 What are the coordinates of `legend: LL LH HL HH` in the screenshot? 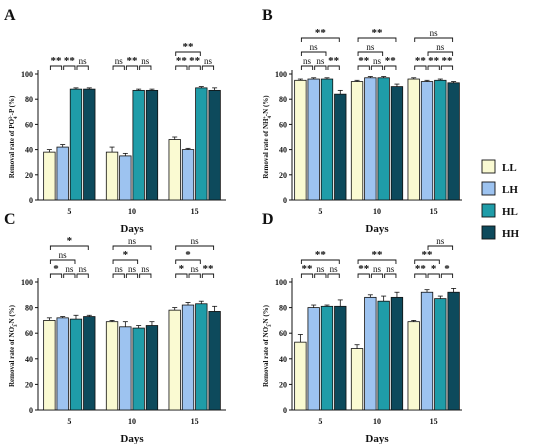 It's located at (500, 199).